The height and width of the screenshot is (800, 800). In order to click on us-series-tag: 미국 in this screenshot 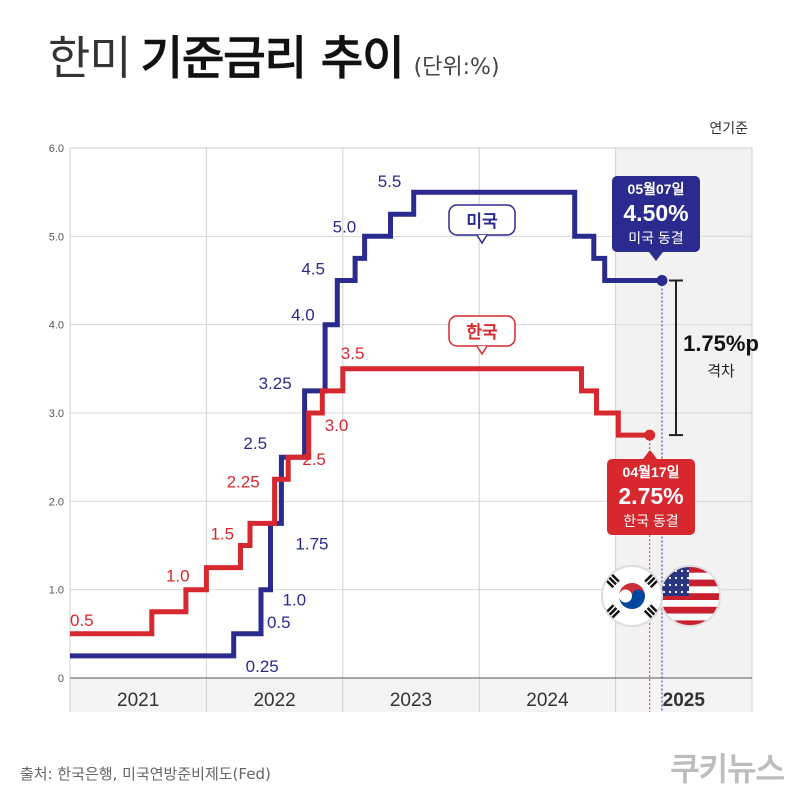, I will do `click(482, 224)`.